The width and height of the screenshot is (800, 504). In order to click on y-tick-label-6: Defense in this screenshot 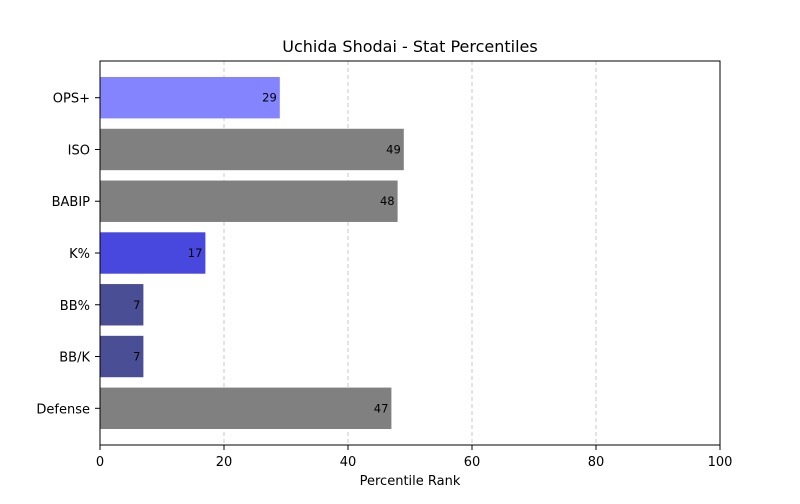, I will do `click(63, 409)`.